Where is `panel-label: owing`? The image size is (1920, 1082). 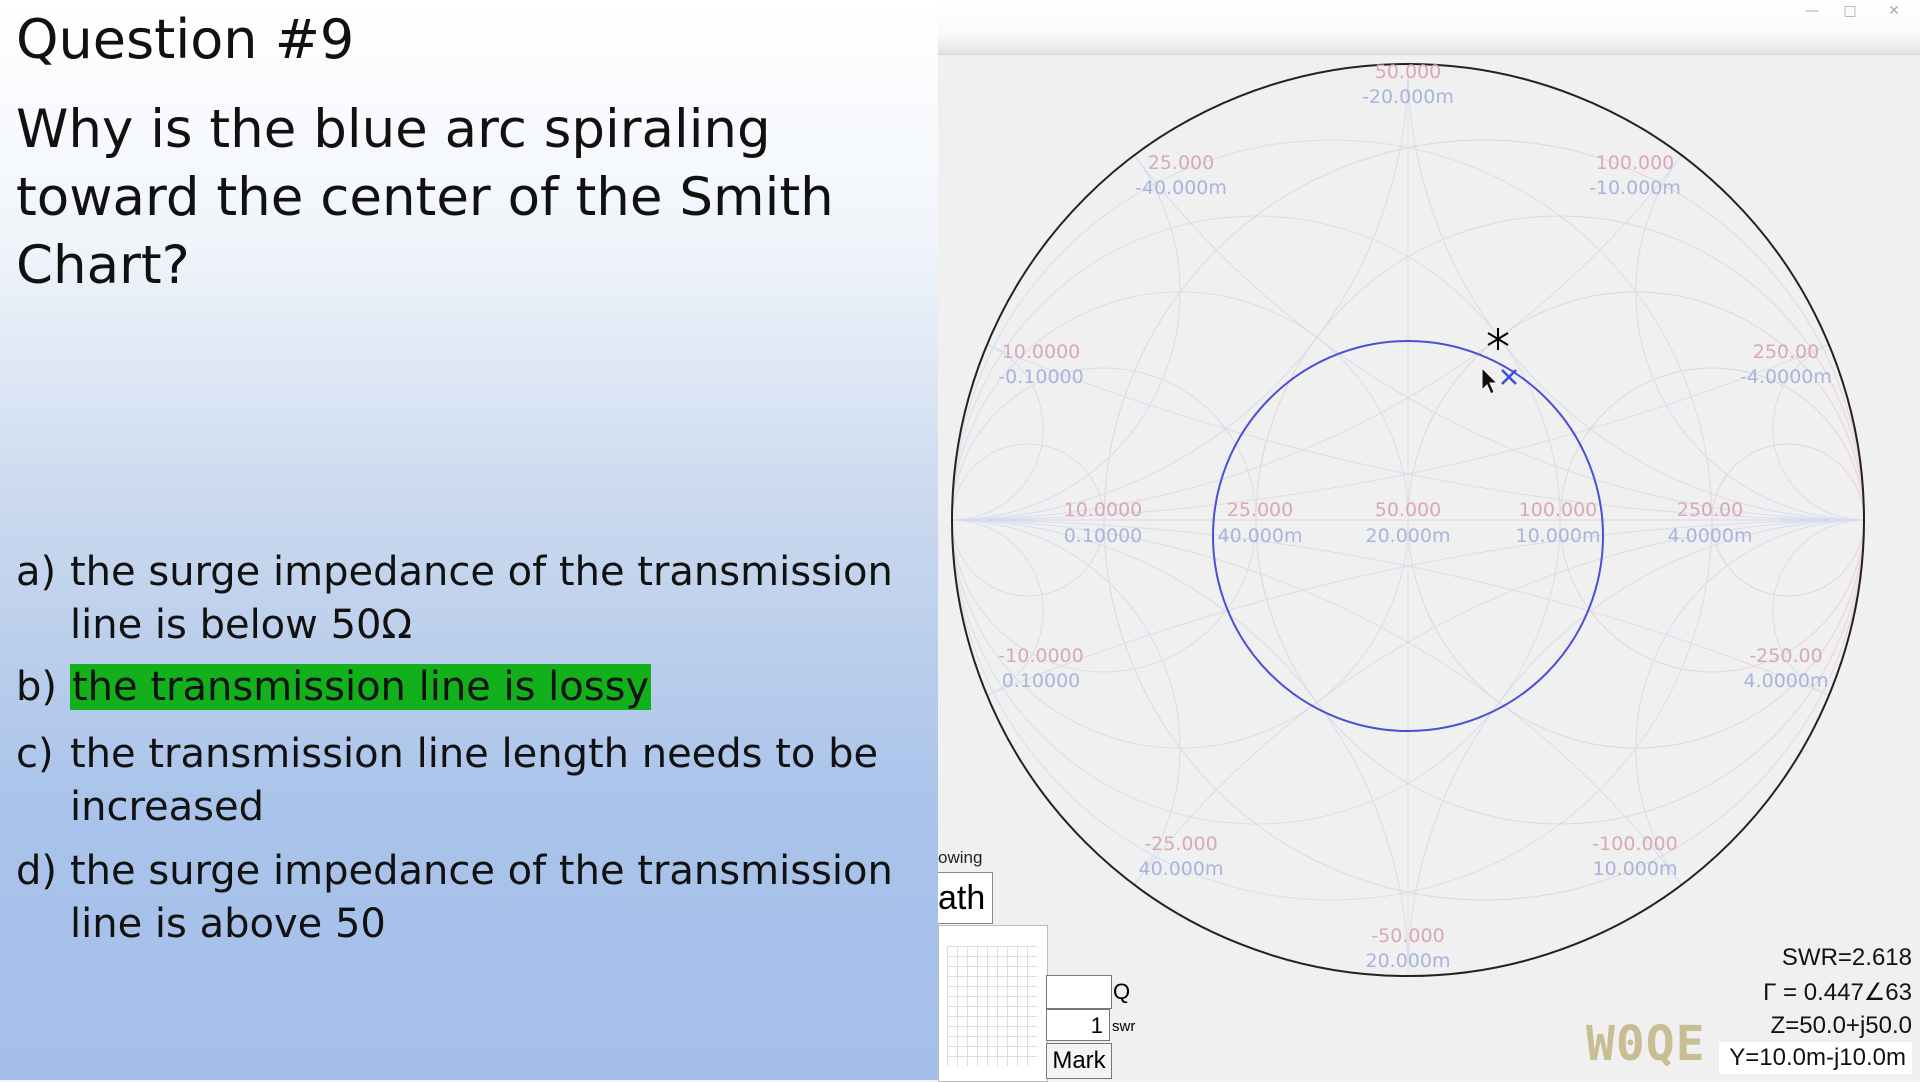
panel-label: owing is located at coordinates (960, 857).